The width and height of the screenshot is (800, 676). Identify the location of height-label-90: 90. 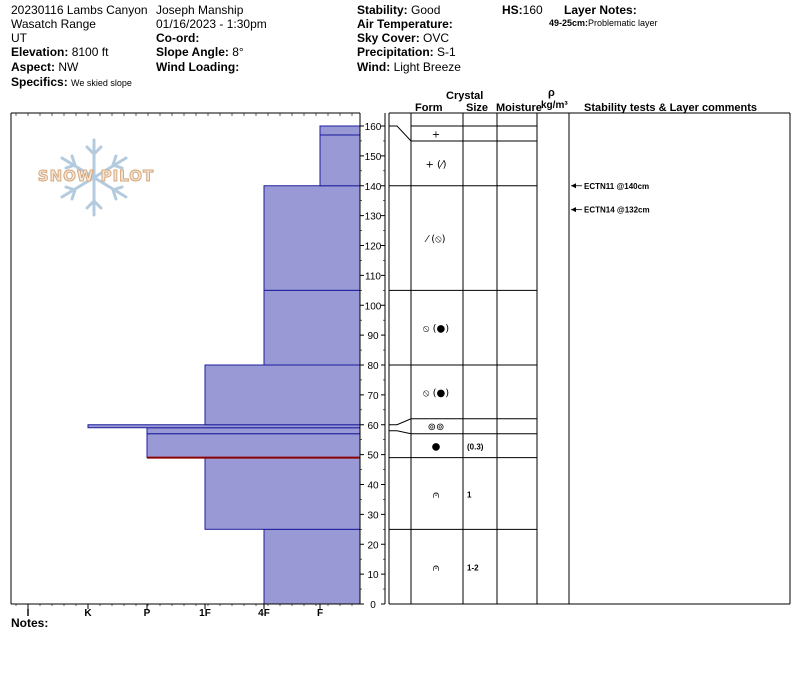
(373, 336).